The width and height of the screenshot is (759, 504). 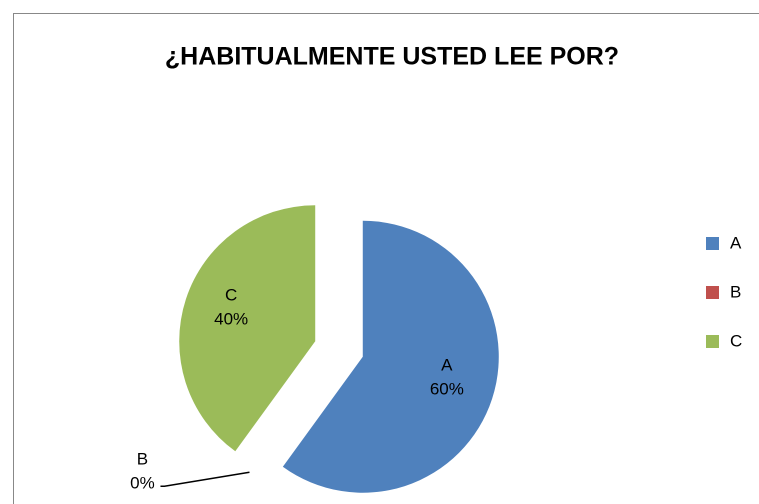 What do you see at coordinates (447, 365) in the screenshot?
I see `data-label-category: A` at bounding box center [447, 365].